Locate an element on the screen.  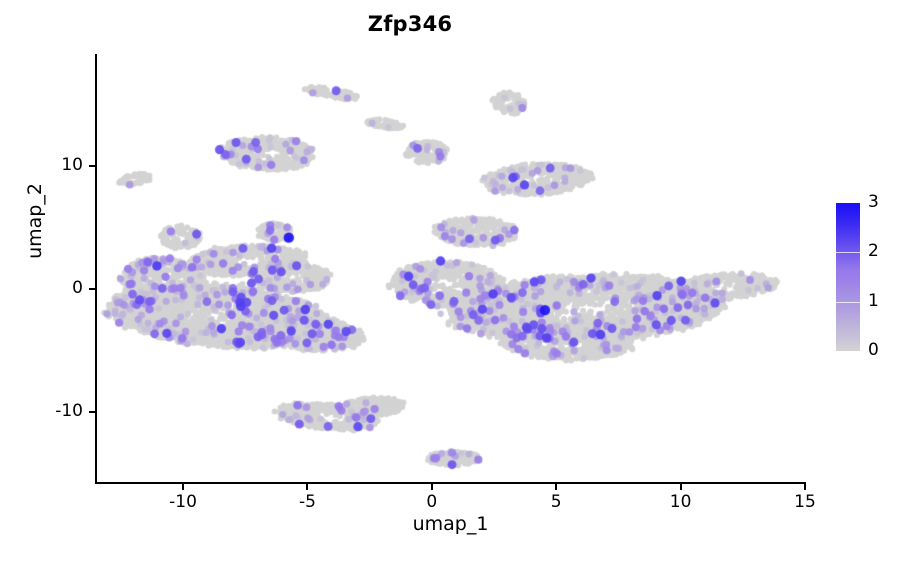
x-axis-label: umap_1 is located at coordinates (450, 524).